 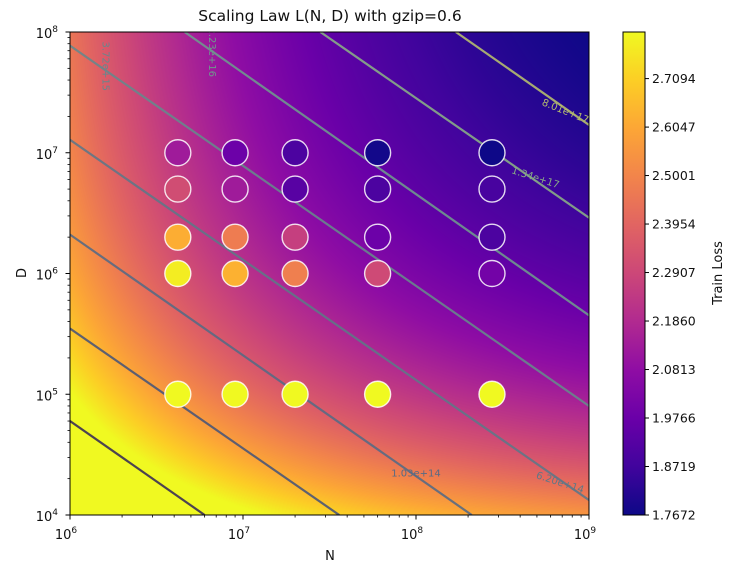 What do you see at coordinates (47, 275) in the screenshot?
I see `y-tick-label: 106` at bounding box center [47, 275].